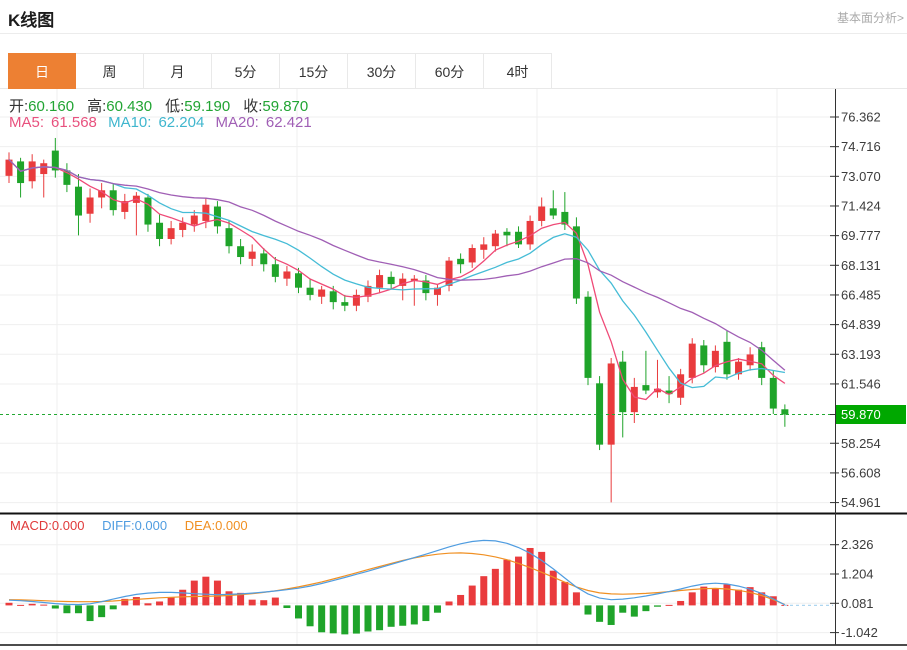  What do you see at coordinates (397, 579) in the screenshot?
I see `dea-line` at bounding box center [397, 579].